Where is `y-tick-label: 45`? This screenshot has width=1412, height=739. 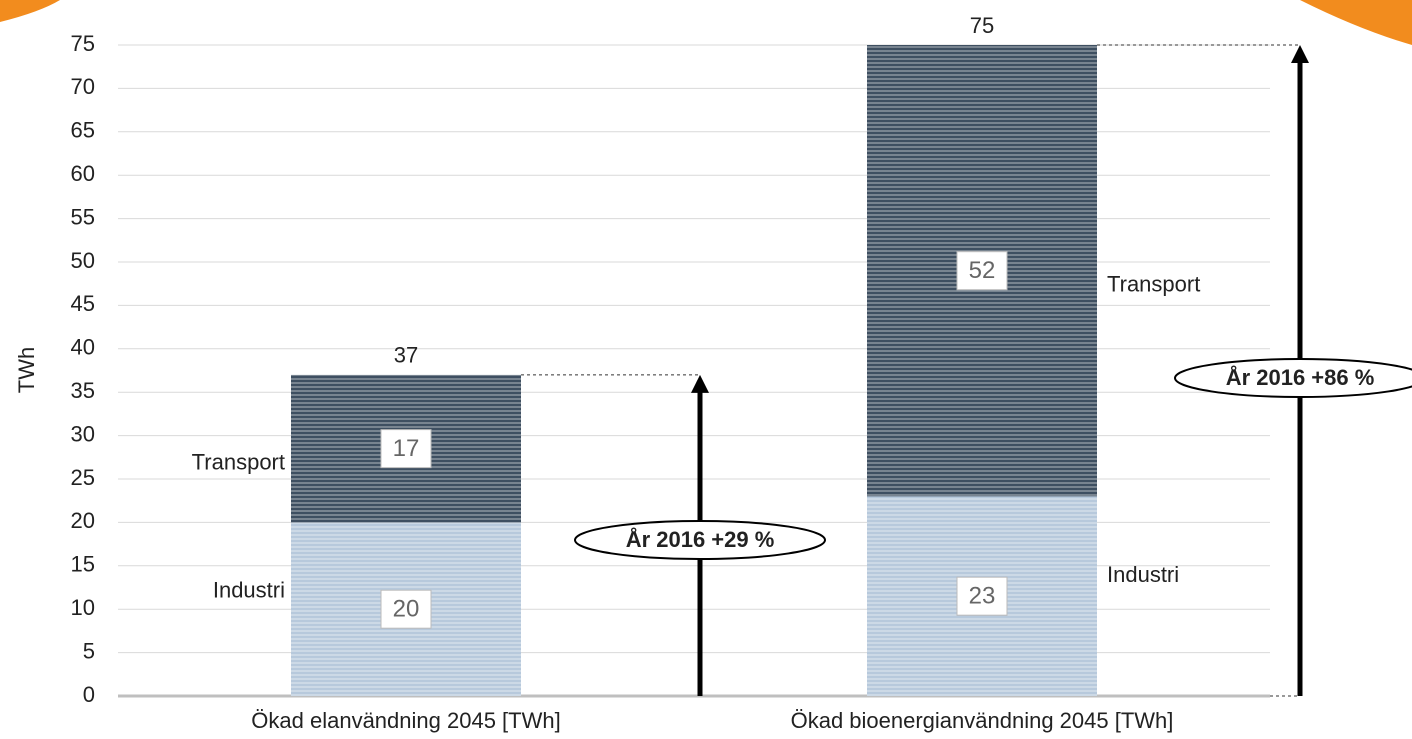 y-tick-label: 45 is located at coordinates (83, 303).